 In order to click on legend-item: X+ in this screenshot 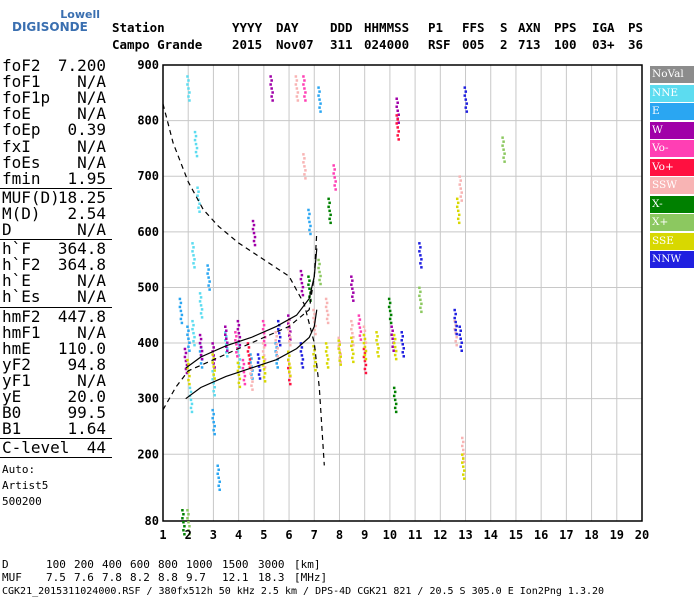, I will do `click(672, 222)`.